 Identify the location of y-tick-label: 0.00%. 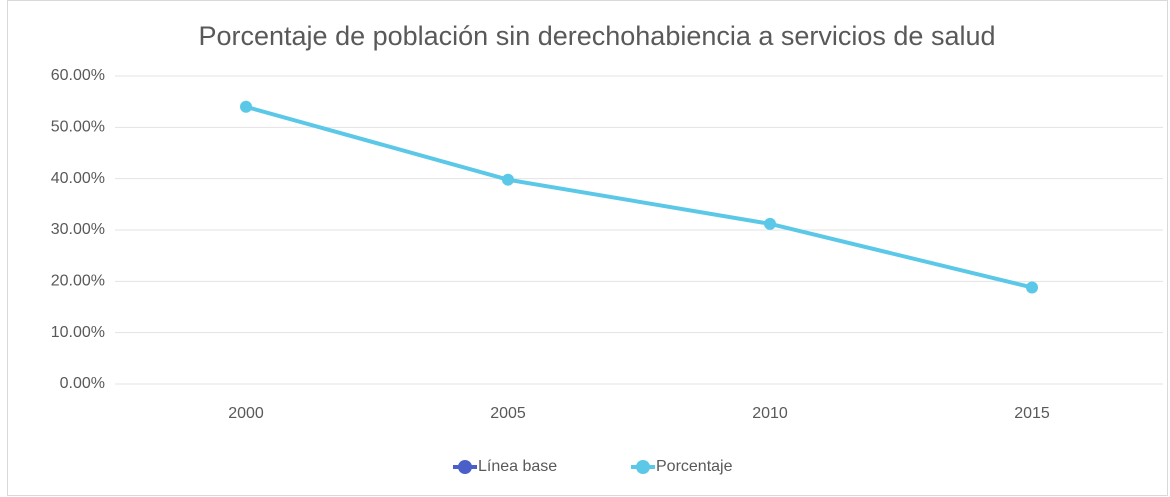
(82, 383).